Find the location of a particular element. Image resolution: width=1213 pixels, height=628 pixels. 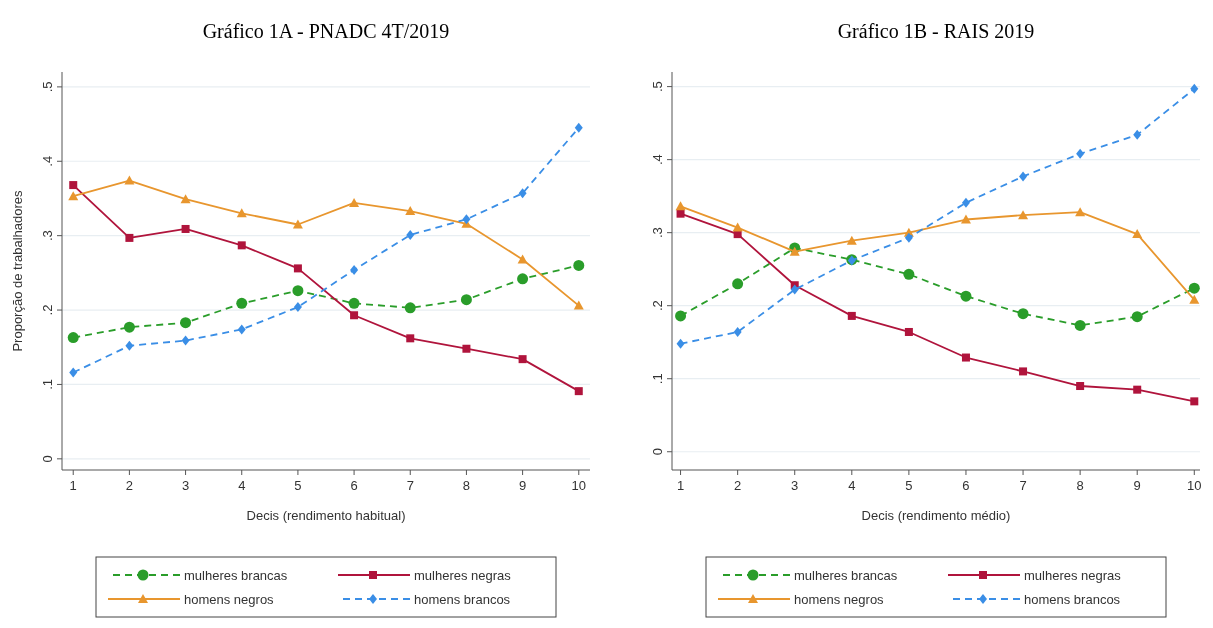

x-axis-title: Decis (rendimento médio) is located at coordinates (936, 515).